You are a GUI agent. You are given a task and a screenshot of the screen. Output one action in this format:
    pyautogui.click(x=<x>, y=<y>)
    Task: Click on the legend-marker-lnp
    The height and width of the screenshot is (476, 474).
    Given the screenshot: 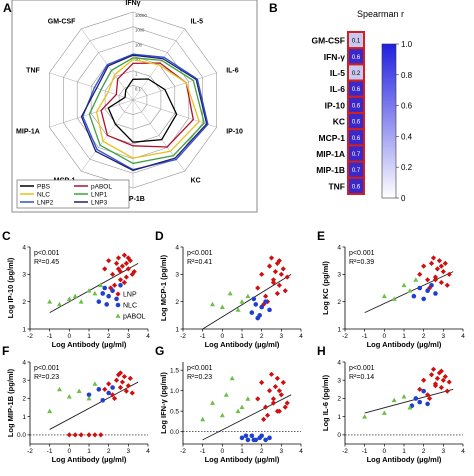 What is the action you would take?
    pyautogui.click(x=118, y=294)
    